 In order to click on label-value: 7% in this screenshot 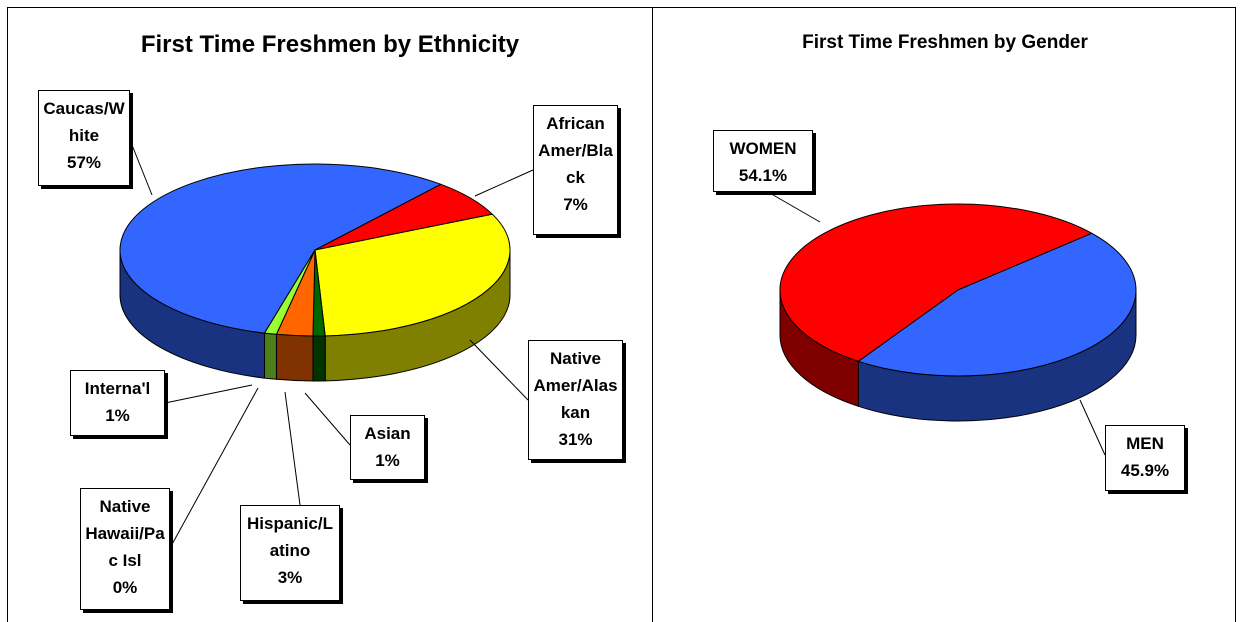, I will do `click(575, 204)`.